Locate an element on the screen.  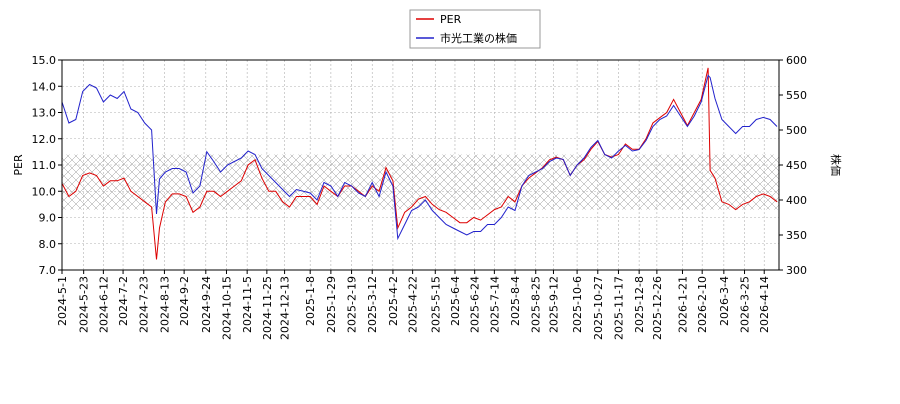
x-tick-label: 2026-3-4 is located at coordinates (724, 301).